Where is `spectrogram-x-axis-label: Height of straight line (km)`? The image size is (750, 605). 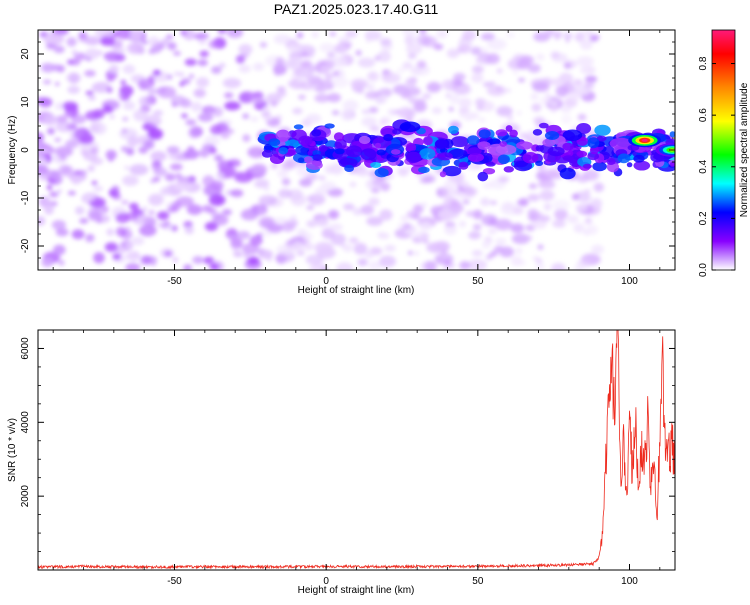
spectrogram-x-axis-label: Height of straight line (km) is located at coordinates (356, 290).